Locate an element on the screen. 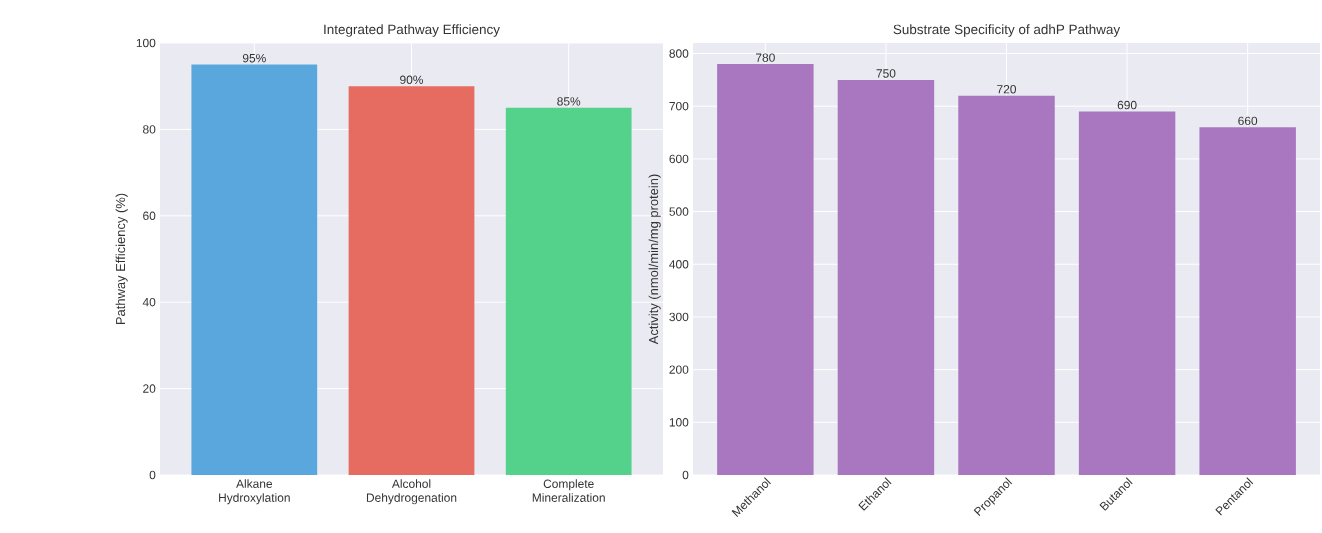 The width and height of the screenshot is (1322, 533). chart-title: Integrated Pathway Efficiency is located at coordinates (412, 30).